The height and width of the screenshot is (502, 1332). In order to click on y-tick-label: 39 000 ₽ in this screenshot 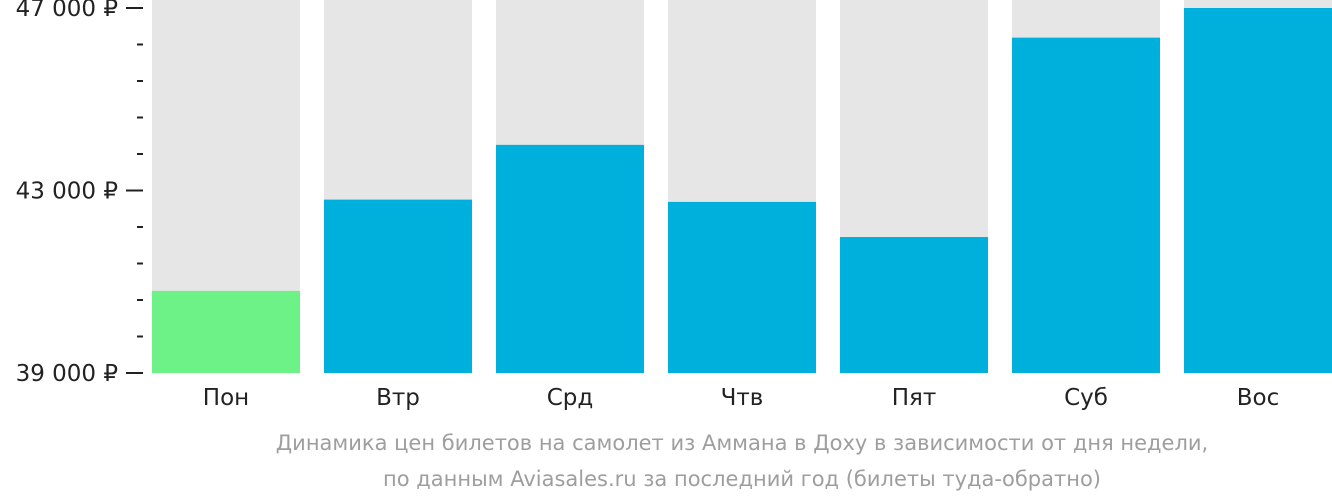, I will do `click(67, 374)`.